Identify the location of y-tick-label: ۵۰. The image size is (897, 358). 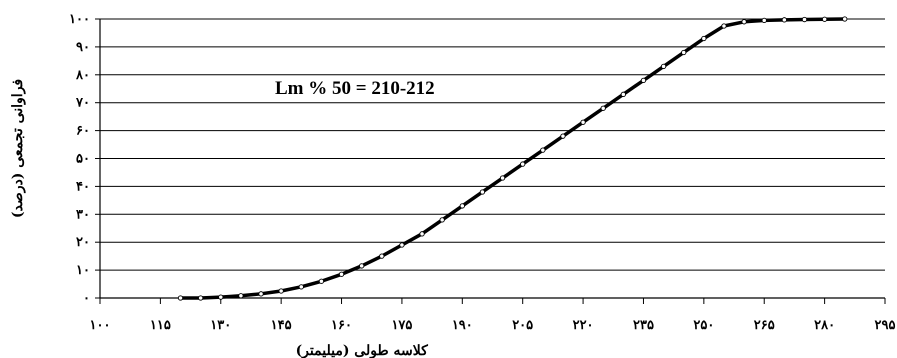
(83, 159).